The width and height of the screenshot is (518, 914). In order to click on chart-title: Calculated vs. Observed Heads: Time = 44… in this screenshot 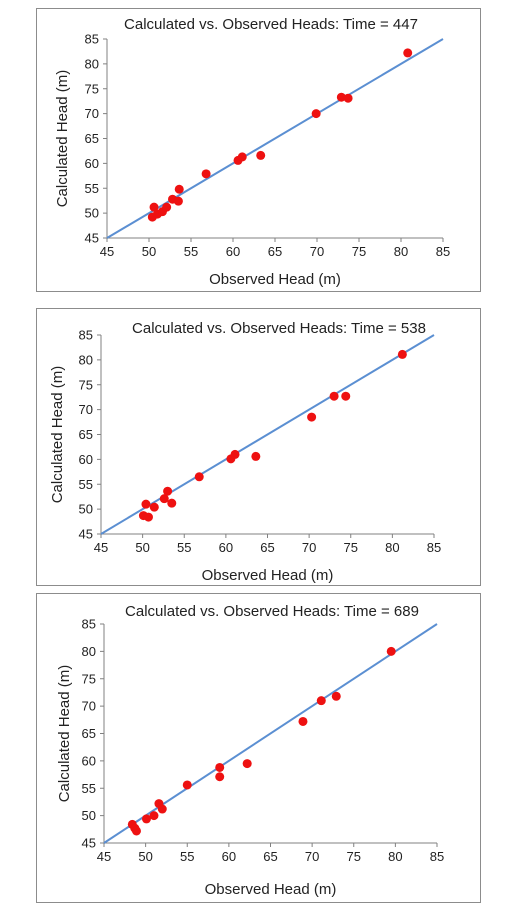, I will do `click(271, 24)`.